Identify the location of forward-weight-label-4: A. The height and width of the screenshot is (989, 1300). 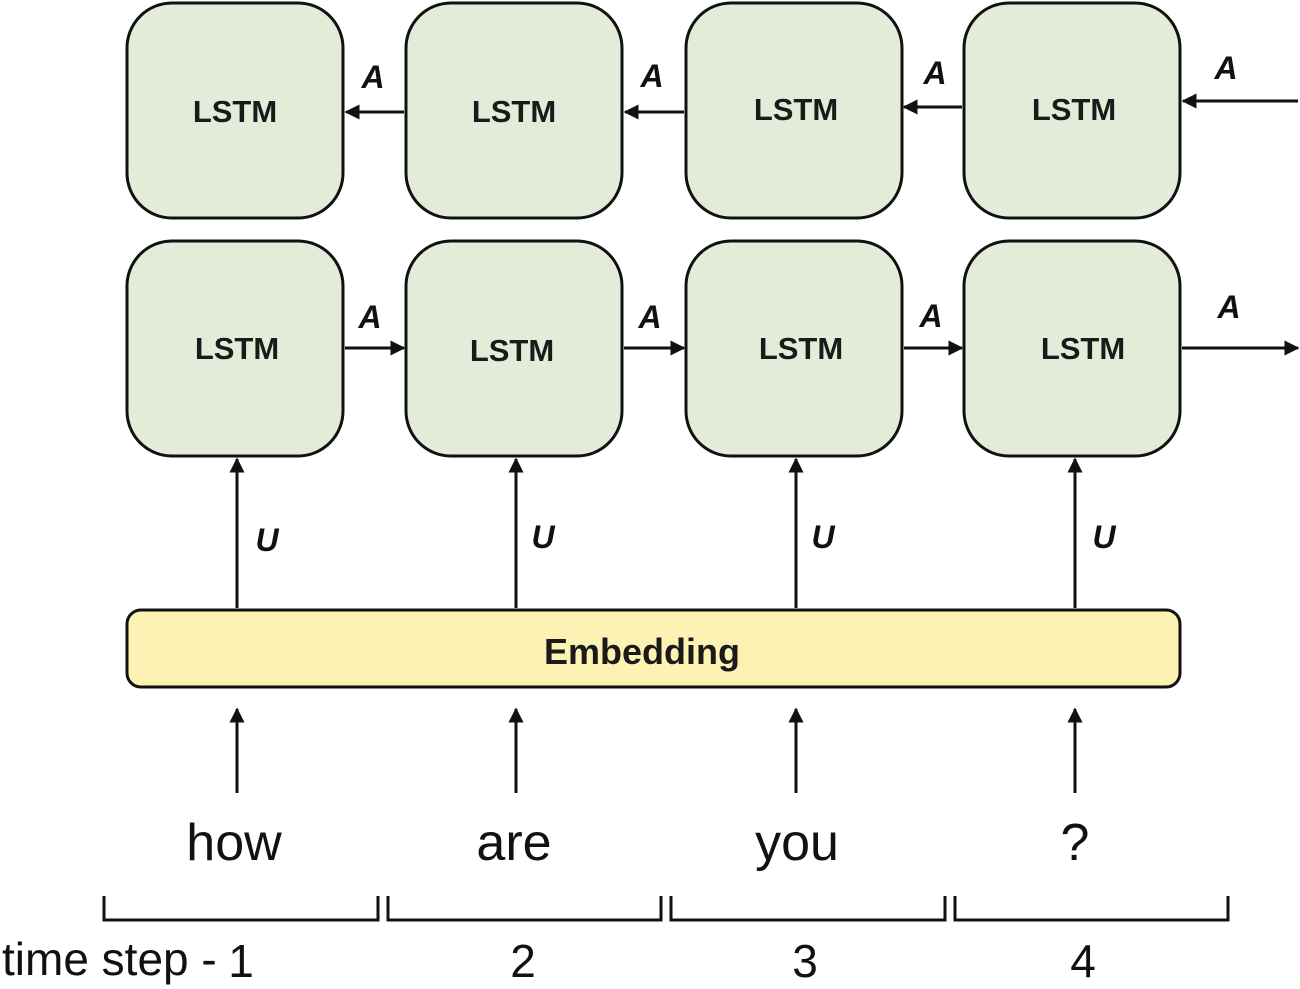
(1228, 307).